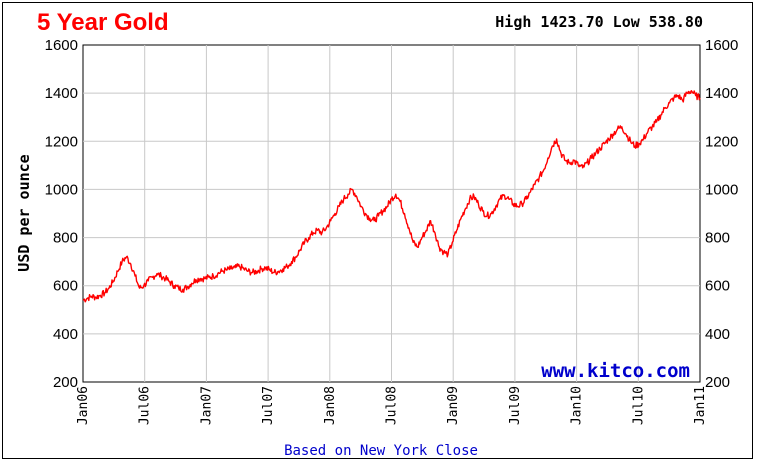  I want to click on y-tick-label-left: 1600, so click(61, 45).